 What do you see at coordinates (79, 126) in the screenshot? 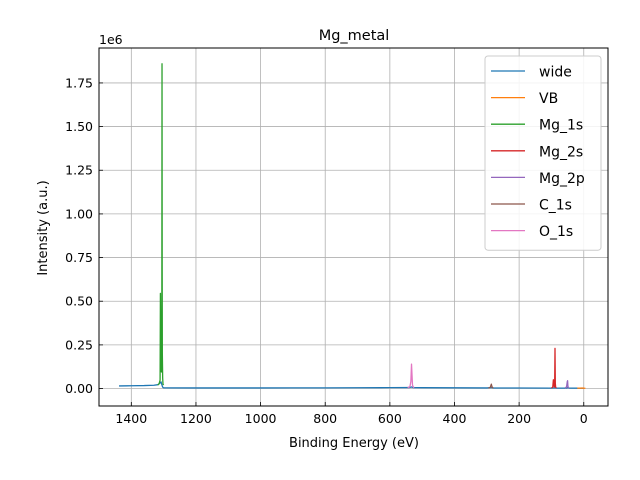
I see `y-tick-label: 1.50` at bounding box center [79, 126].